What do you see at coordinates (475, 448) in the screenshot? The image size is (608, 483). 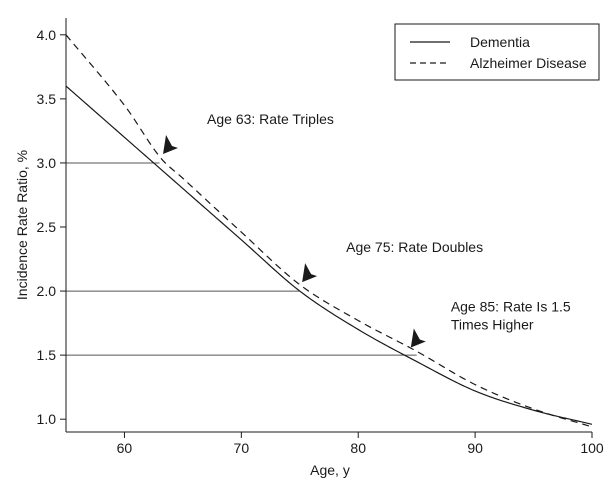 I see `x-tick-label: 90` at bounding box center [475, 448].